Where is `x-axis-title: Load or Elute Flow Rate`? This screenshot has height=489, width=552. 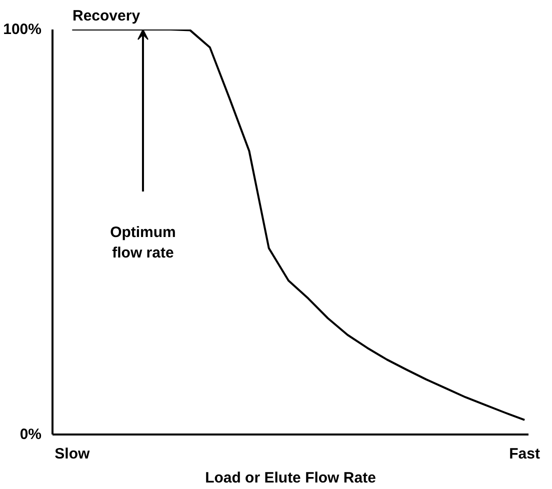
x-axis-title: Load or Elute Flow Rate is located at coordinates (290, 478).